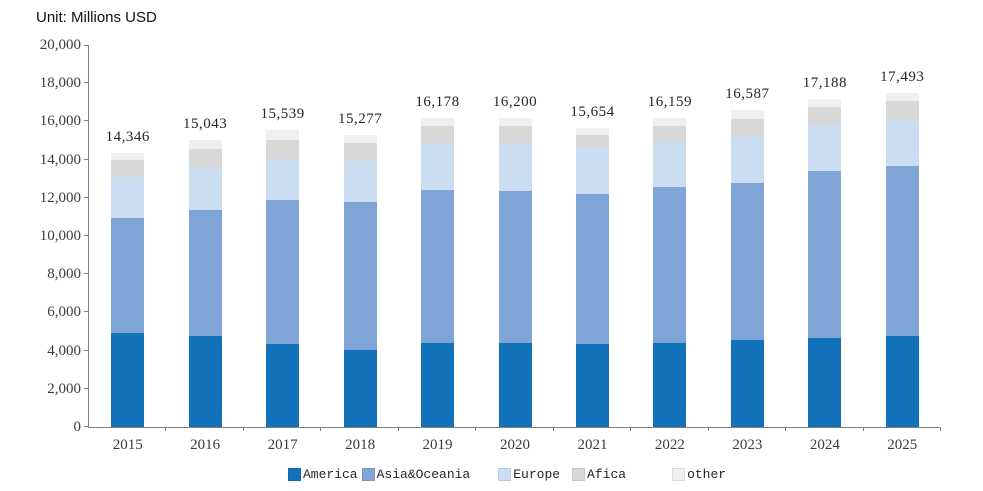 This screenshot has height=491, width=983. I want to click on legend-label: Afica, so click(607, 474).